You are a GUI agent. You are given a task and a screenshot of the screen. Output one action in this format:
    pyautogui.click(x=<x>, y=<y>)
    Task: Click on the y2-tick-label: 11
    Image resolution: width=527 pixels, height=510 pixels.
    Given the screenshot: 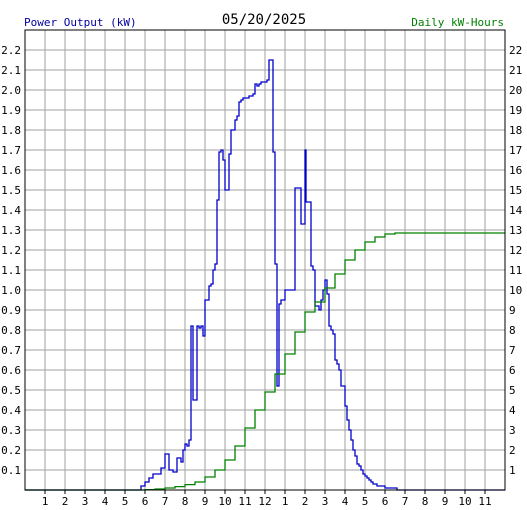 What is the action you would take?
    pyautogui.click(x=515, y=270)
    